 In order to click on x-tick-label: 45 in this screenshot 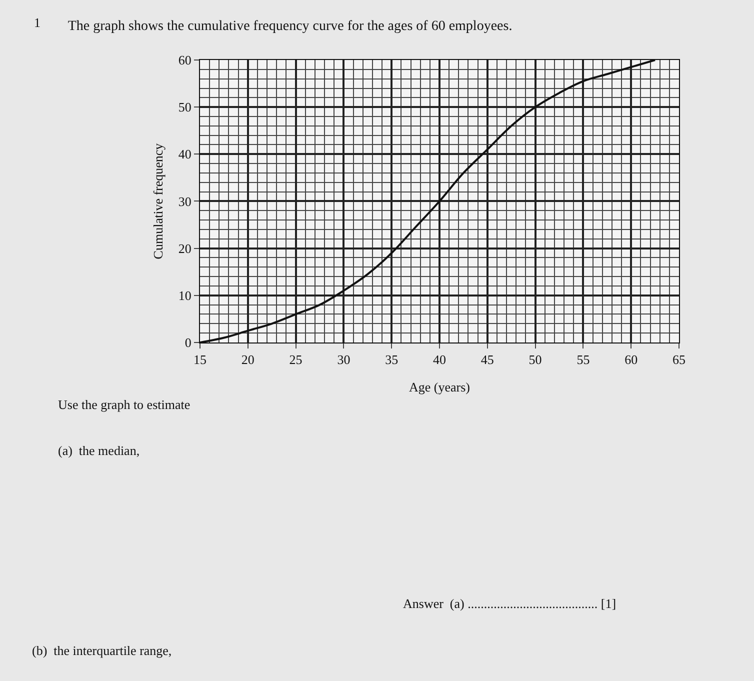, I will do `click(487, 360)`.